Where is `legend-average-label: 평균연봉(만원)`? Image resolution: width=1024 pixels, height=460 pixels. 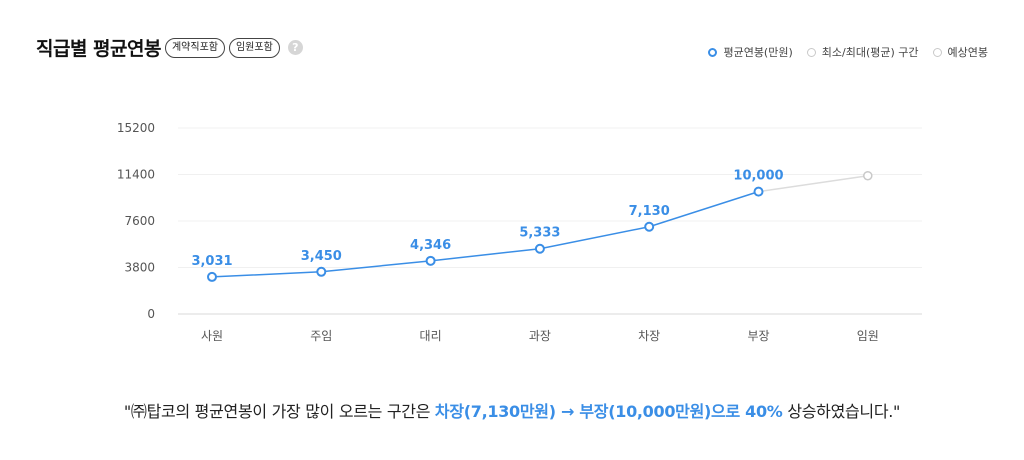 legend-average-label: 평균연봉(만원) is located at coordinates (758, 52).